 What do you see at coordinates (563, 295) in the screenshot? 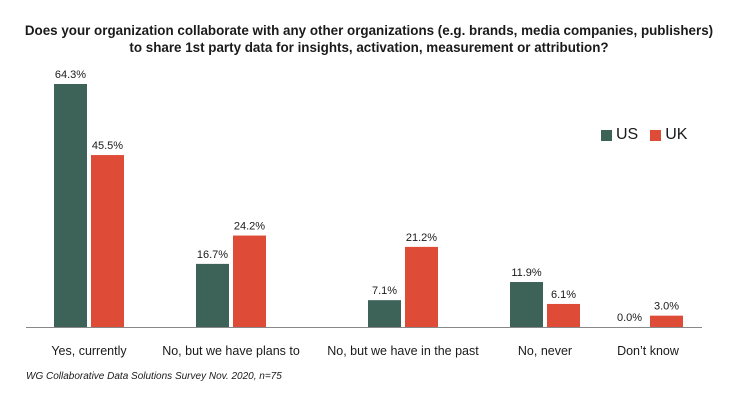
I see `data-label-uk-no-never: 6.1%` at bounding box center [563, 295].